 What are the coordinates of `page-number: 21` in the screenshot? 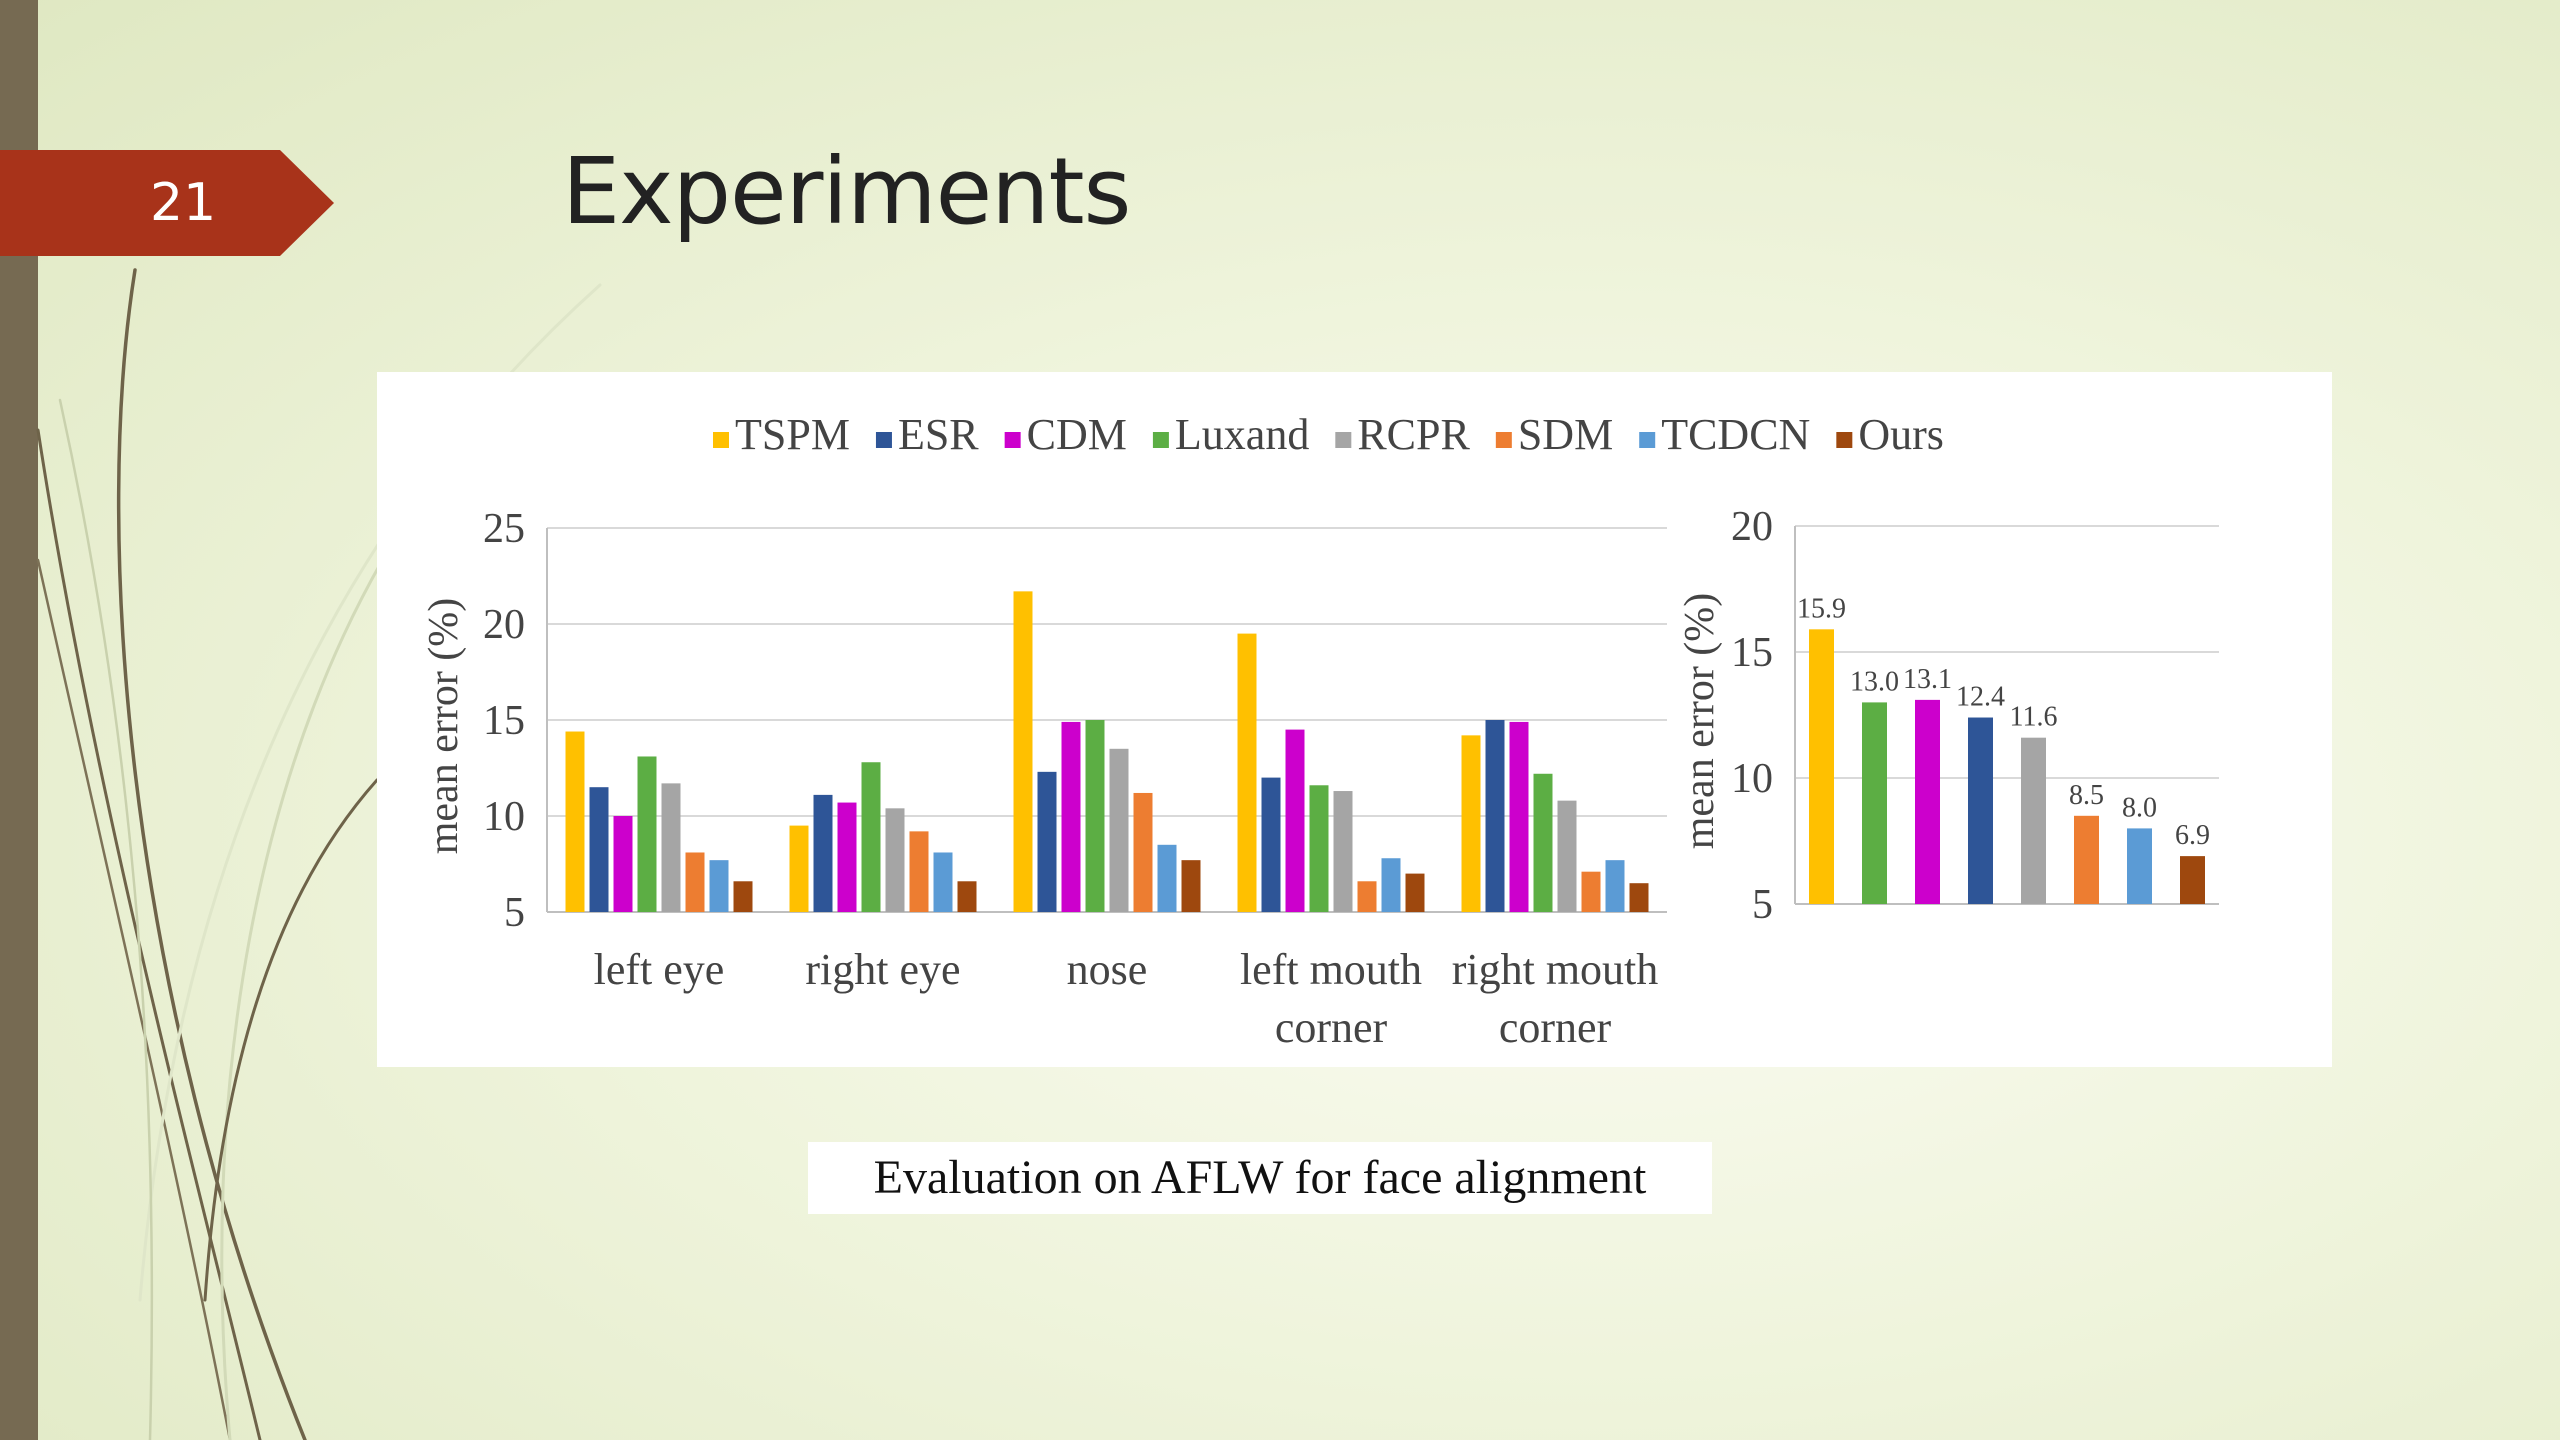 It's located at (183, 203).